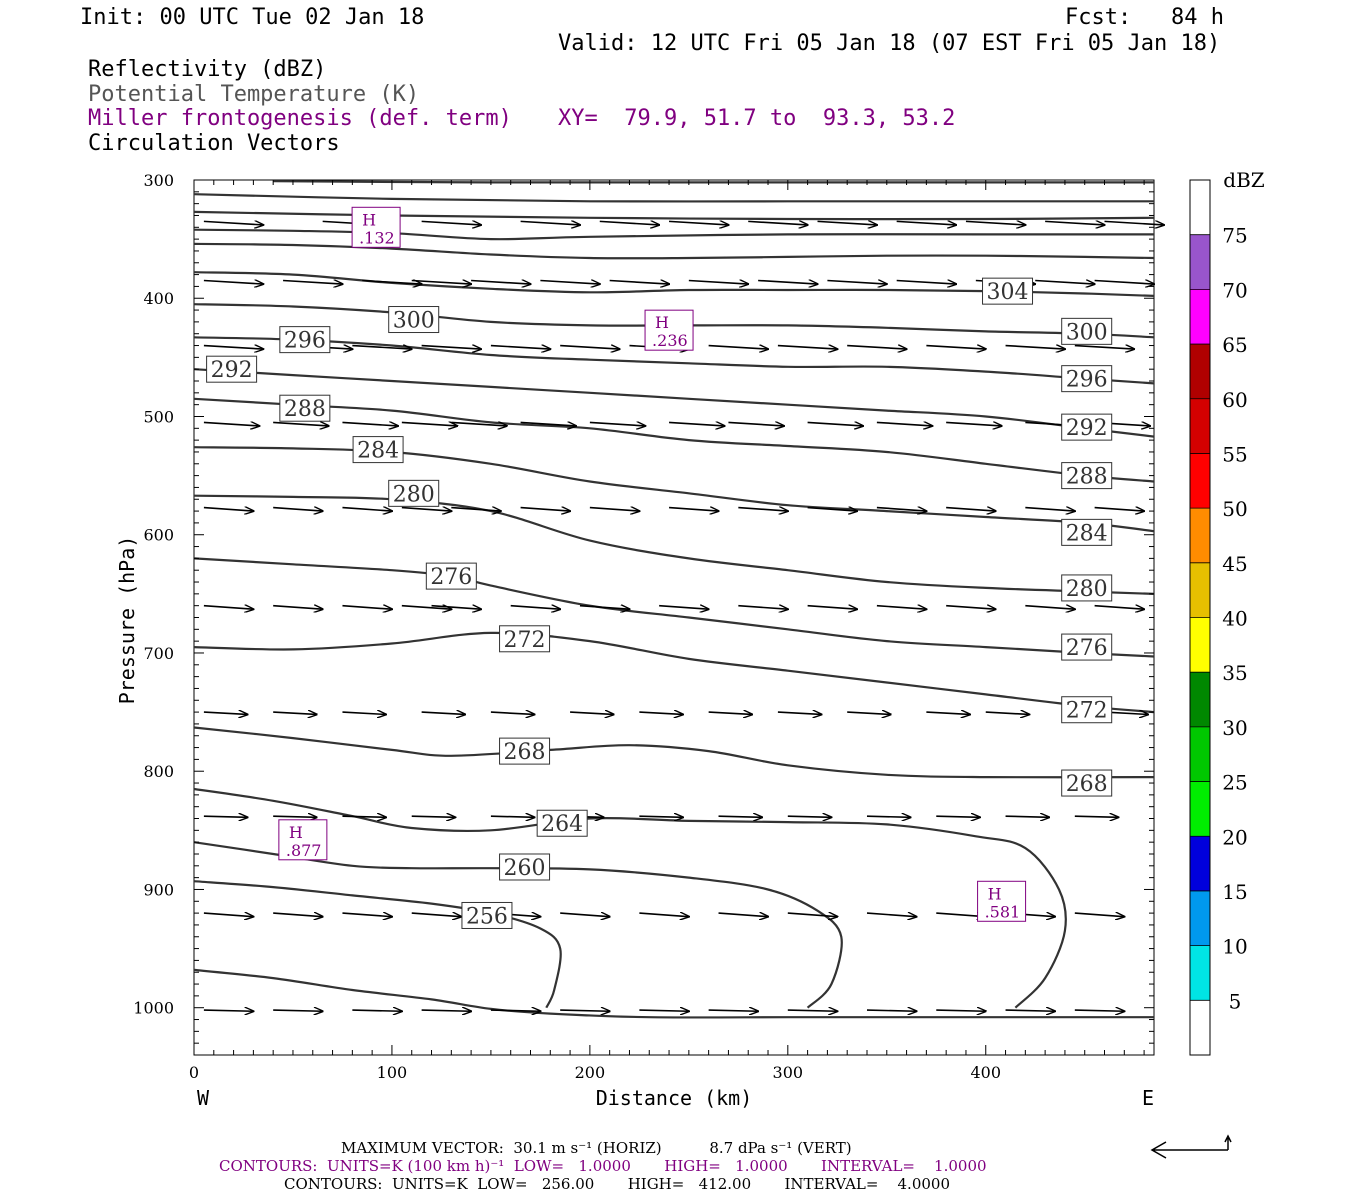 The height and width of the screenshot is (1200, 1350). I want to click on contour-label: 280, so click(414, 494).